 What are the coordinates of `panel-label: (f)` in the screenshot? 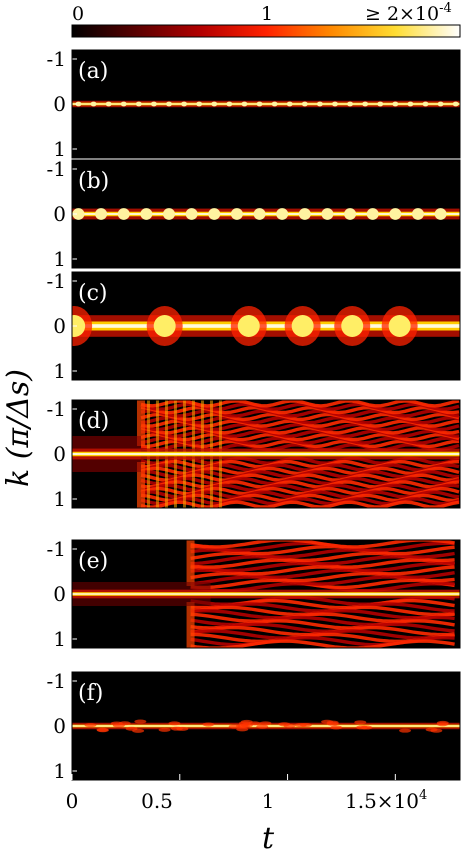 It's located at (90, 693).